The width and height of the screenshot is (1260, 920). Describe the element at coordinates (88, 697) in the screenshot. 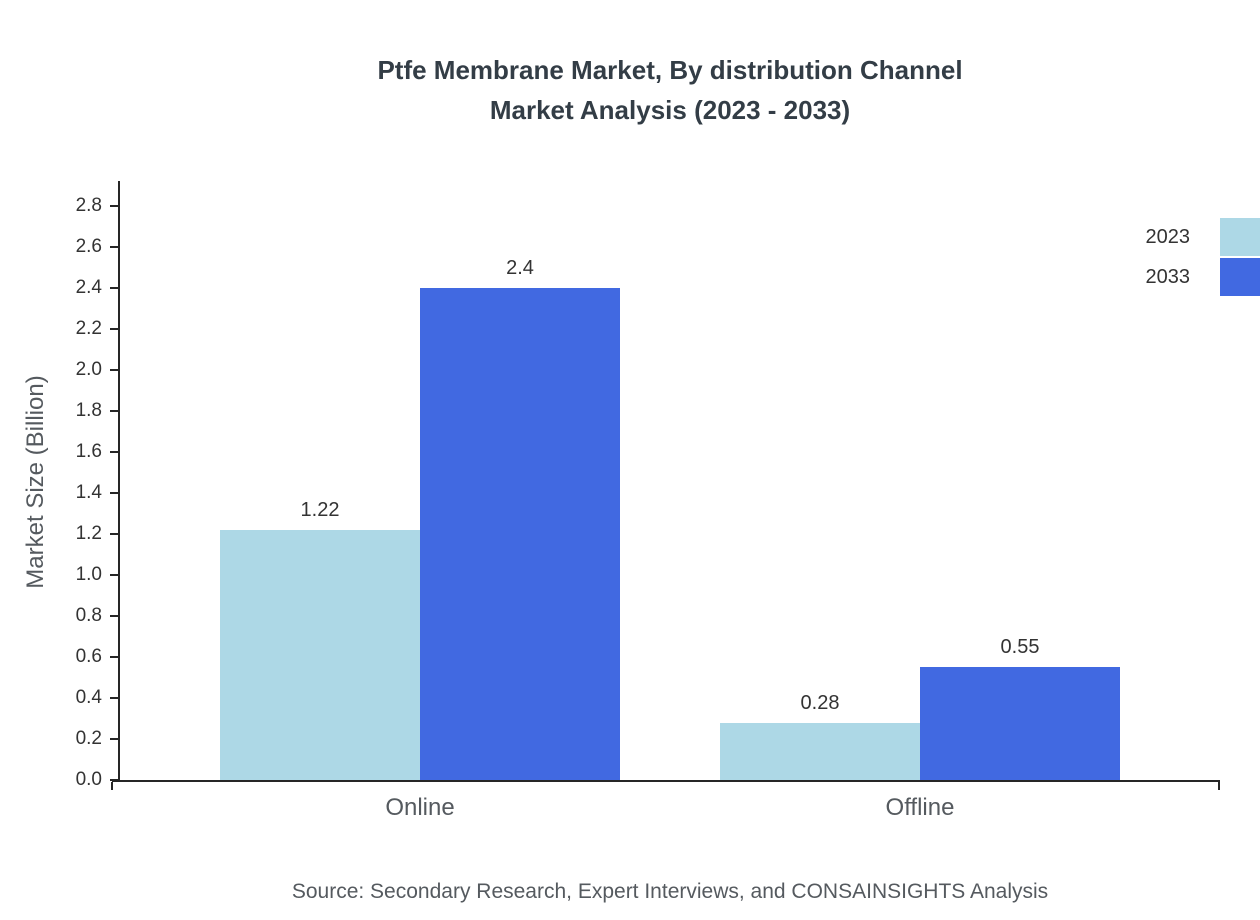

I see `y-tick-label: 0.4` at that location.